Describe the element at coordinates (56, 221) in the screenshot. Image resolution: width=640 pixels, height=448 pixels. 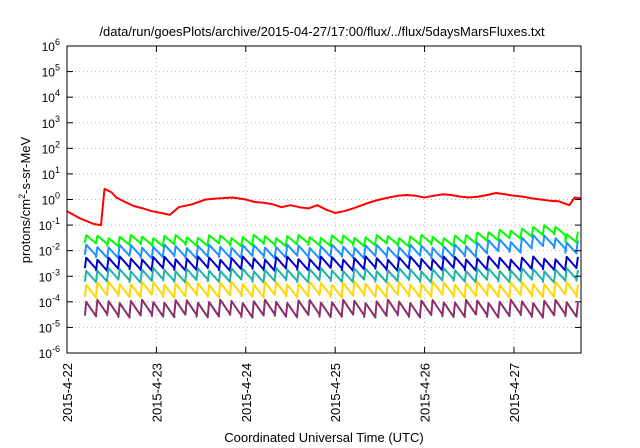
I see `y-tick-label-exp: -1` at that location.